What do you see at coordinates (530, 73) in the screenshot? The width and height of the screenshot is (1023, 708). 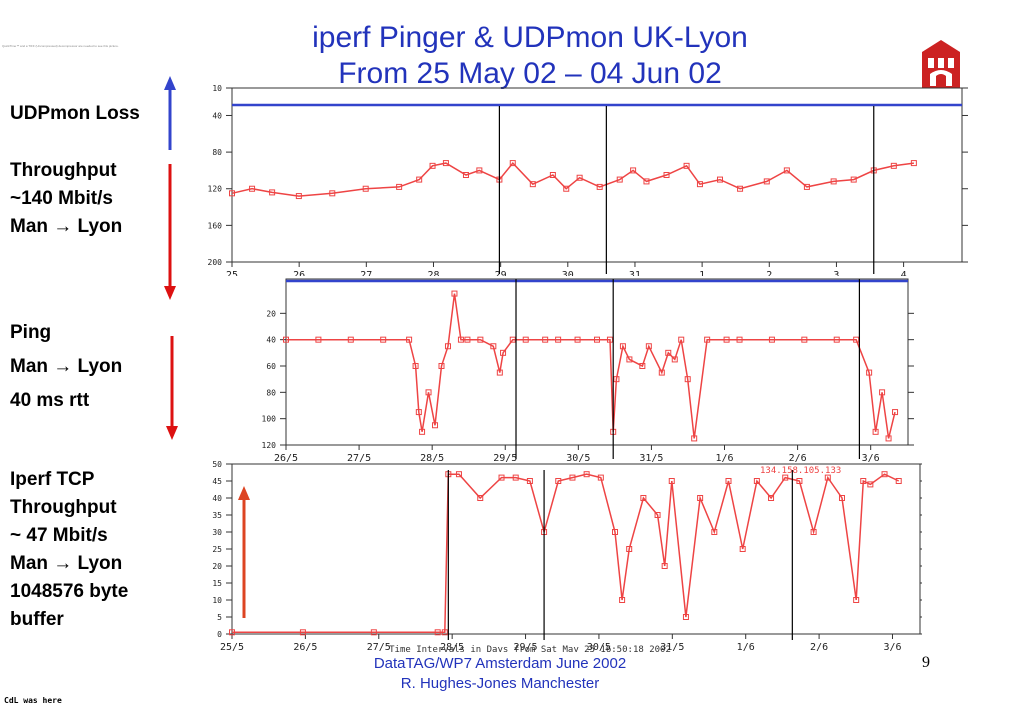 I see `slide-title-line-2: From 25 May 02 – 04 Jun 02` at bounding box center [530, 73].